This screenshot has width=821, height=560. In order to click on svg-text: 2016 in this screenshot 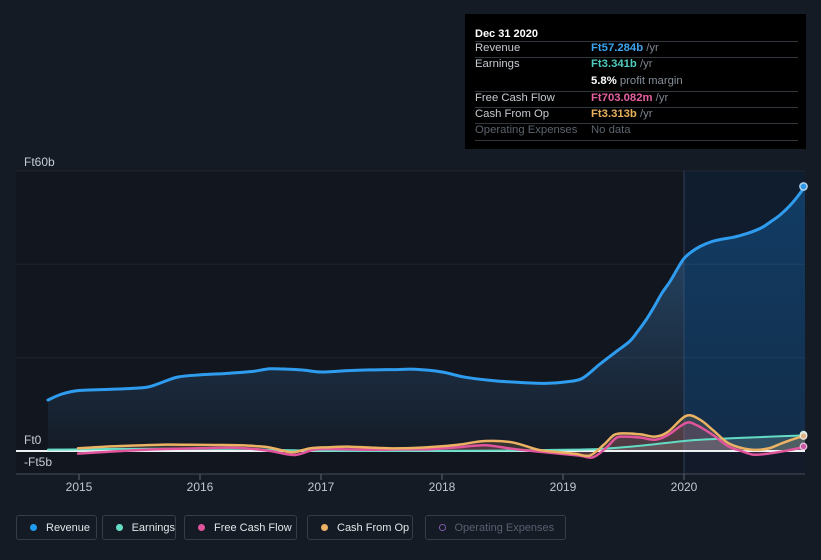, I will do `click(200, 487)`.